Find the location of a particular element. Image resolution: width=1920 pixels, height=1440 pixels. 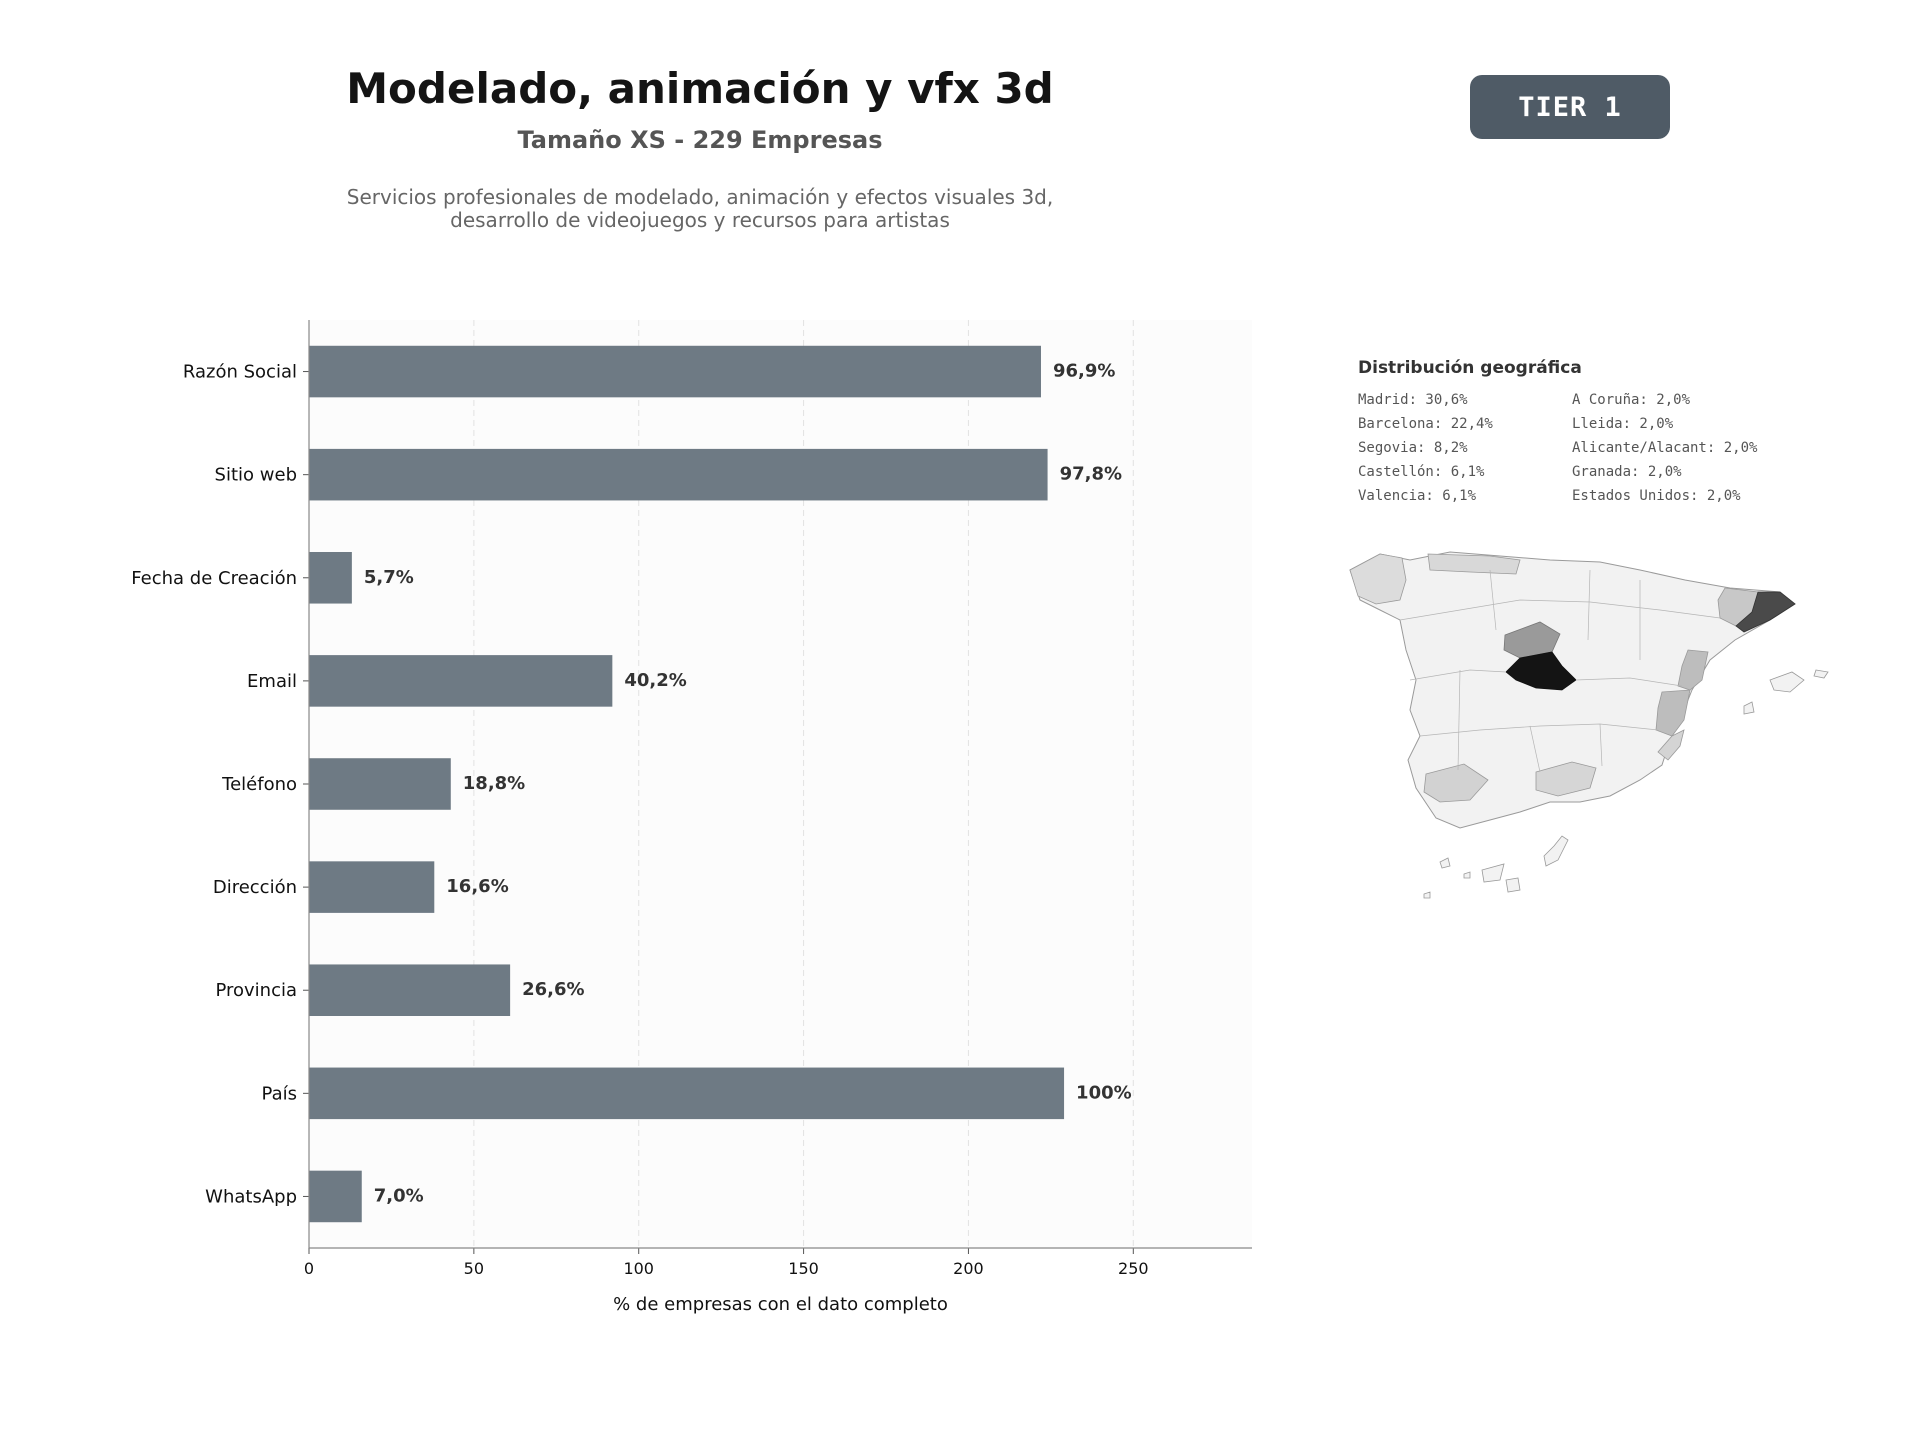

geo-item: Madrid: 30,6% is located at coordinates (1413, 400).